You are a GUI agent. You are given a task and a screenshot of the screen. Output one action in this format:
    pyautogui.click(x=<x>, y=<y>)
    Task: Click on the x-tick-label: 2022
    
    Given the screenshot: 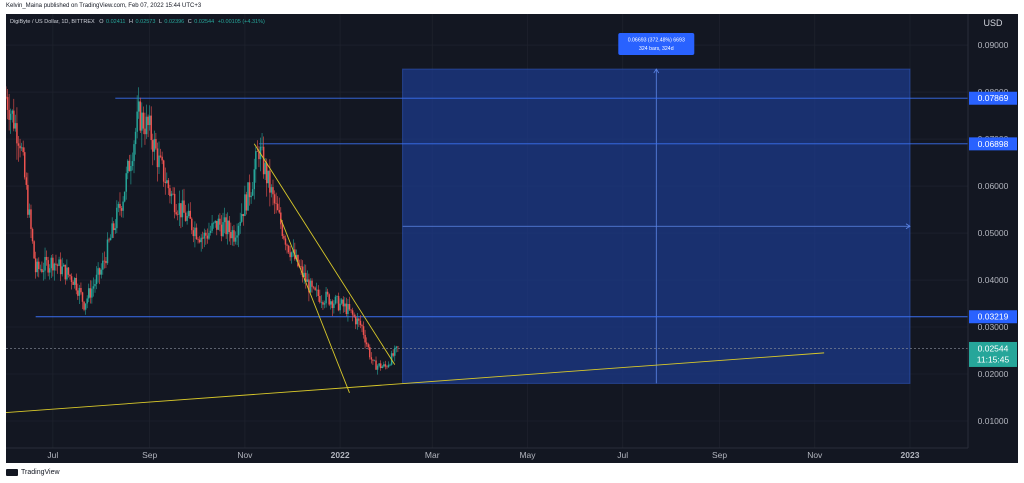 What is the action you would take?
    pyautogui.click(x=340, y=455)
    